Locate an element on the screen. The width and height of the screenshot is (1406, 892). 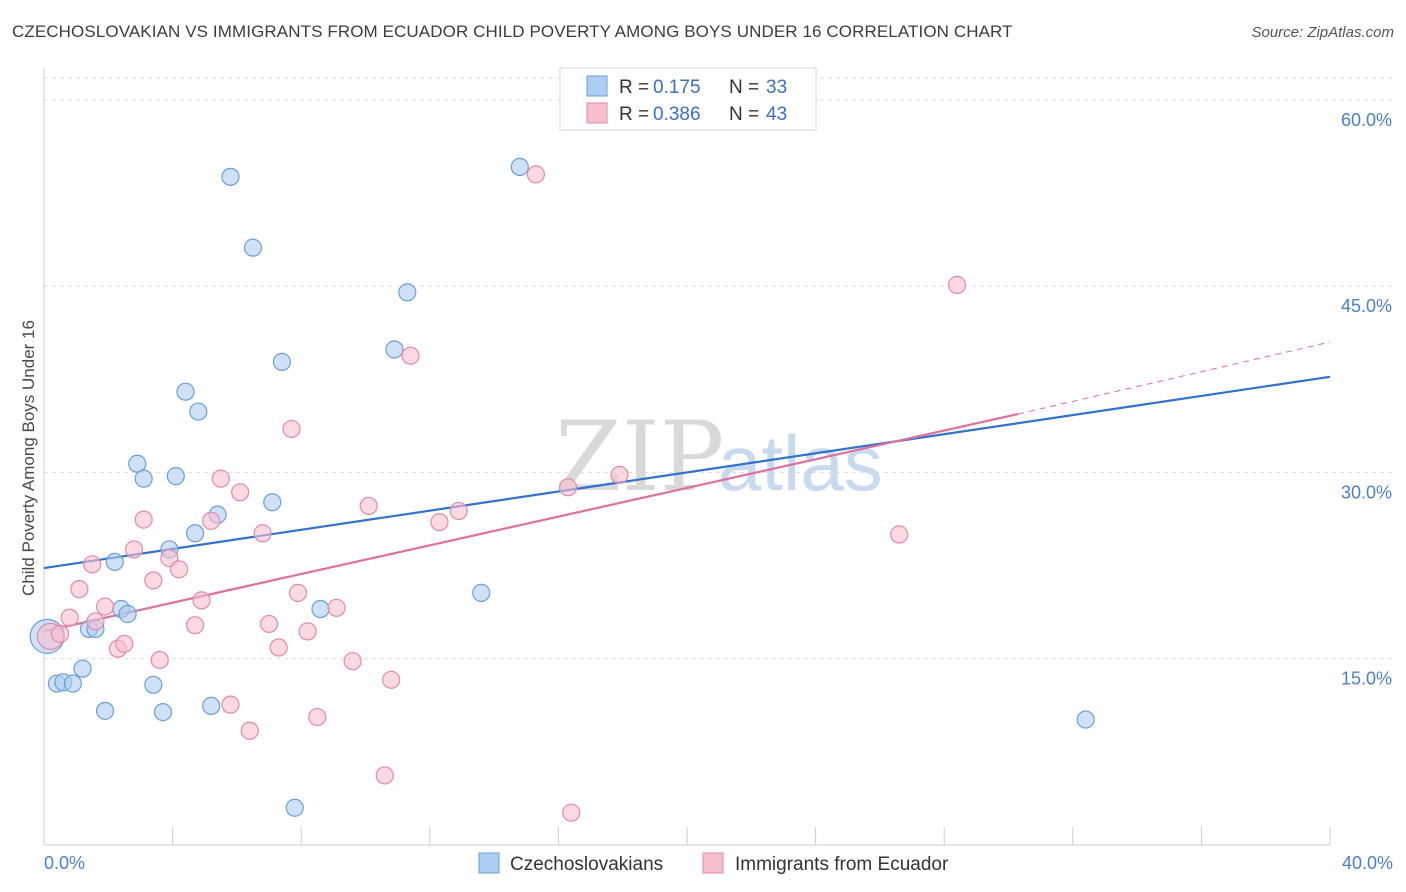
y-tick-label: 15.0% is located at coordinates (1366, 679).